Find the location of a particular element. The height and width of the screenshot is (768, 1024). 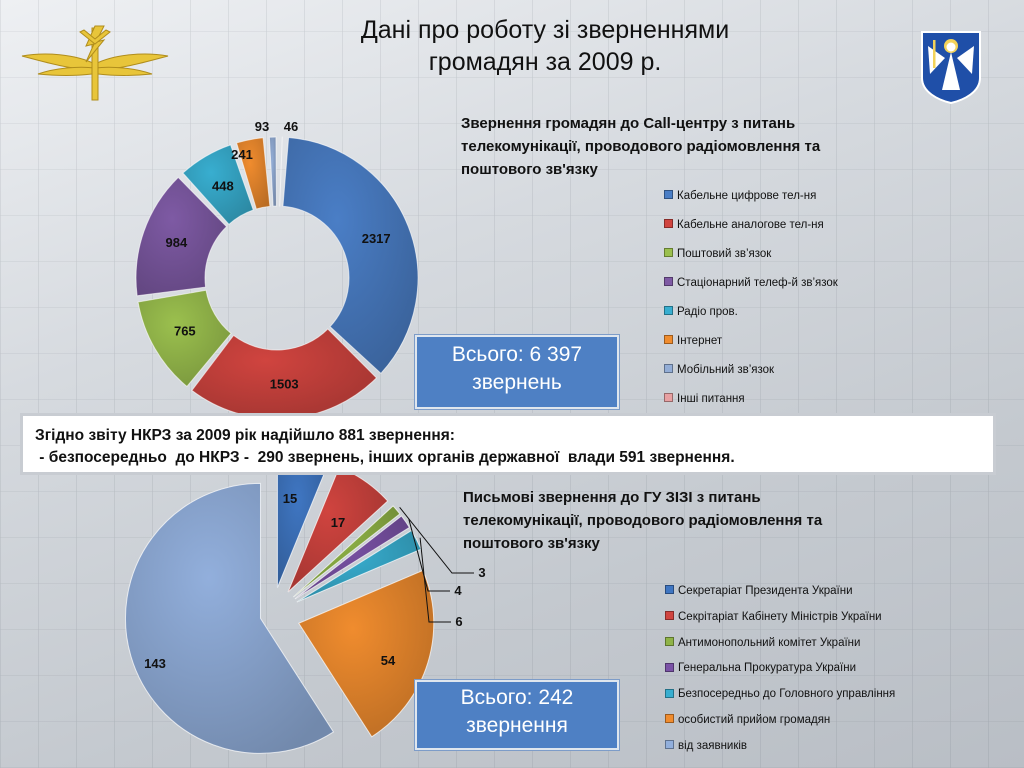

legend-label: Поштовий зв’язок is located at coordinates (724, 254).